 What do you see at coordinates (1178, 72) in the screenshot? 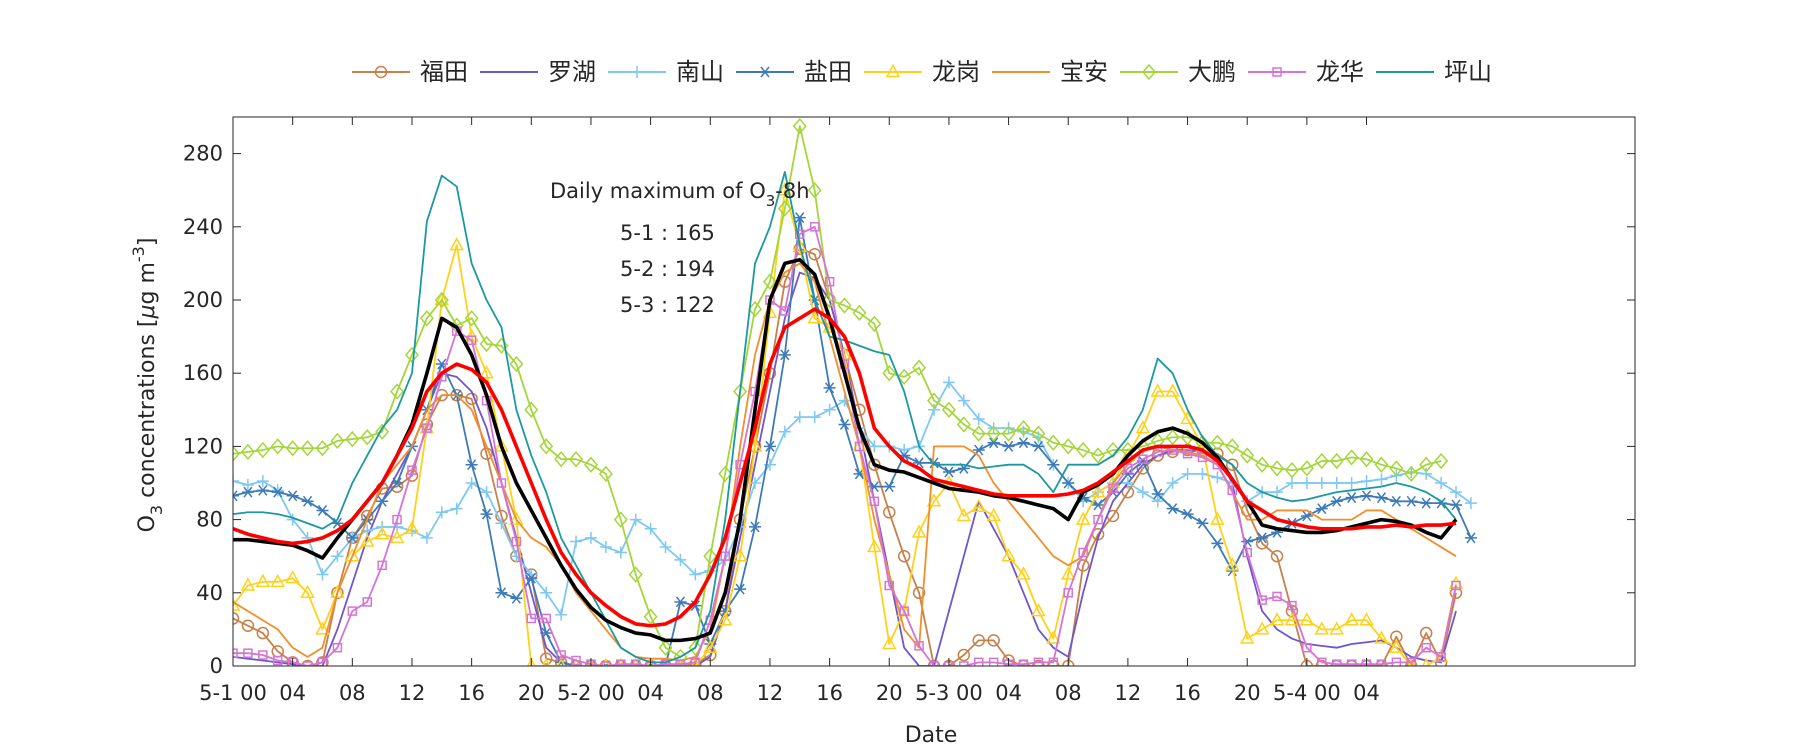
I see `legend-item-6: 大鹏` at bounding box center [1178, 72].